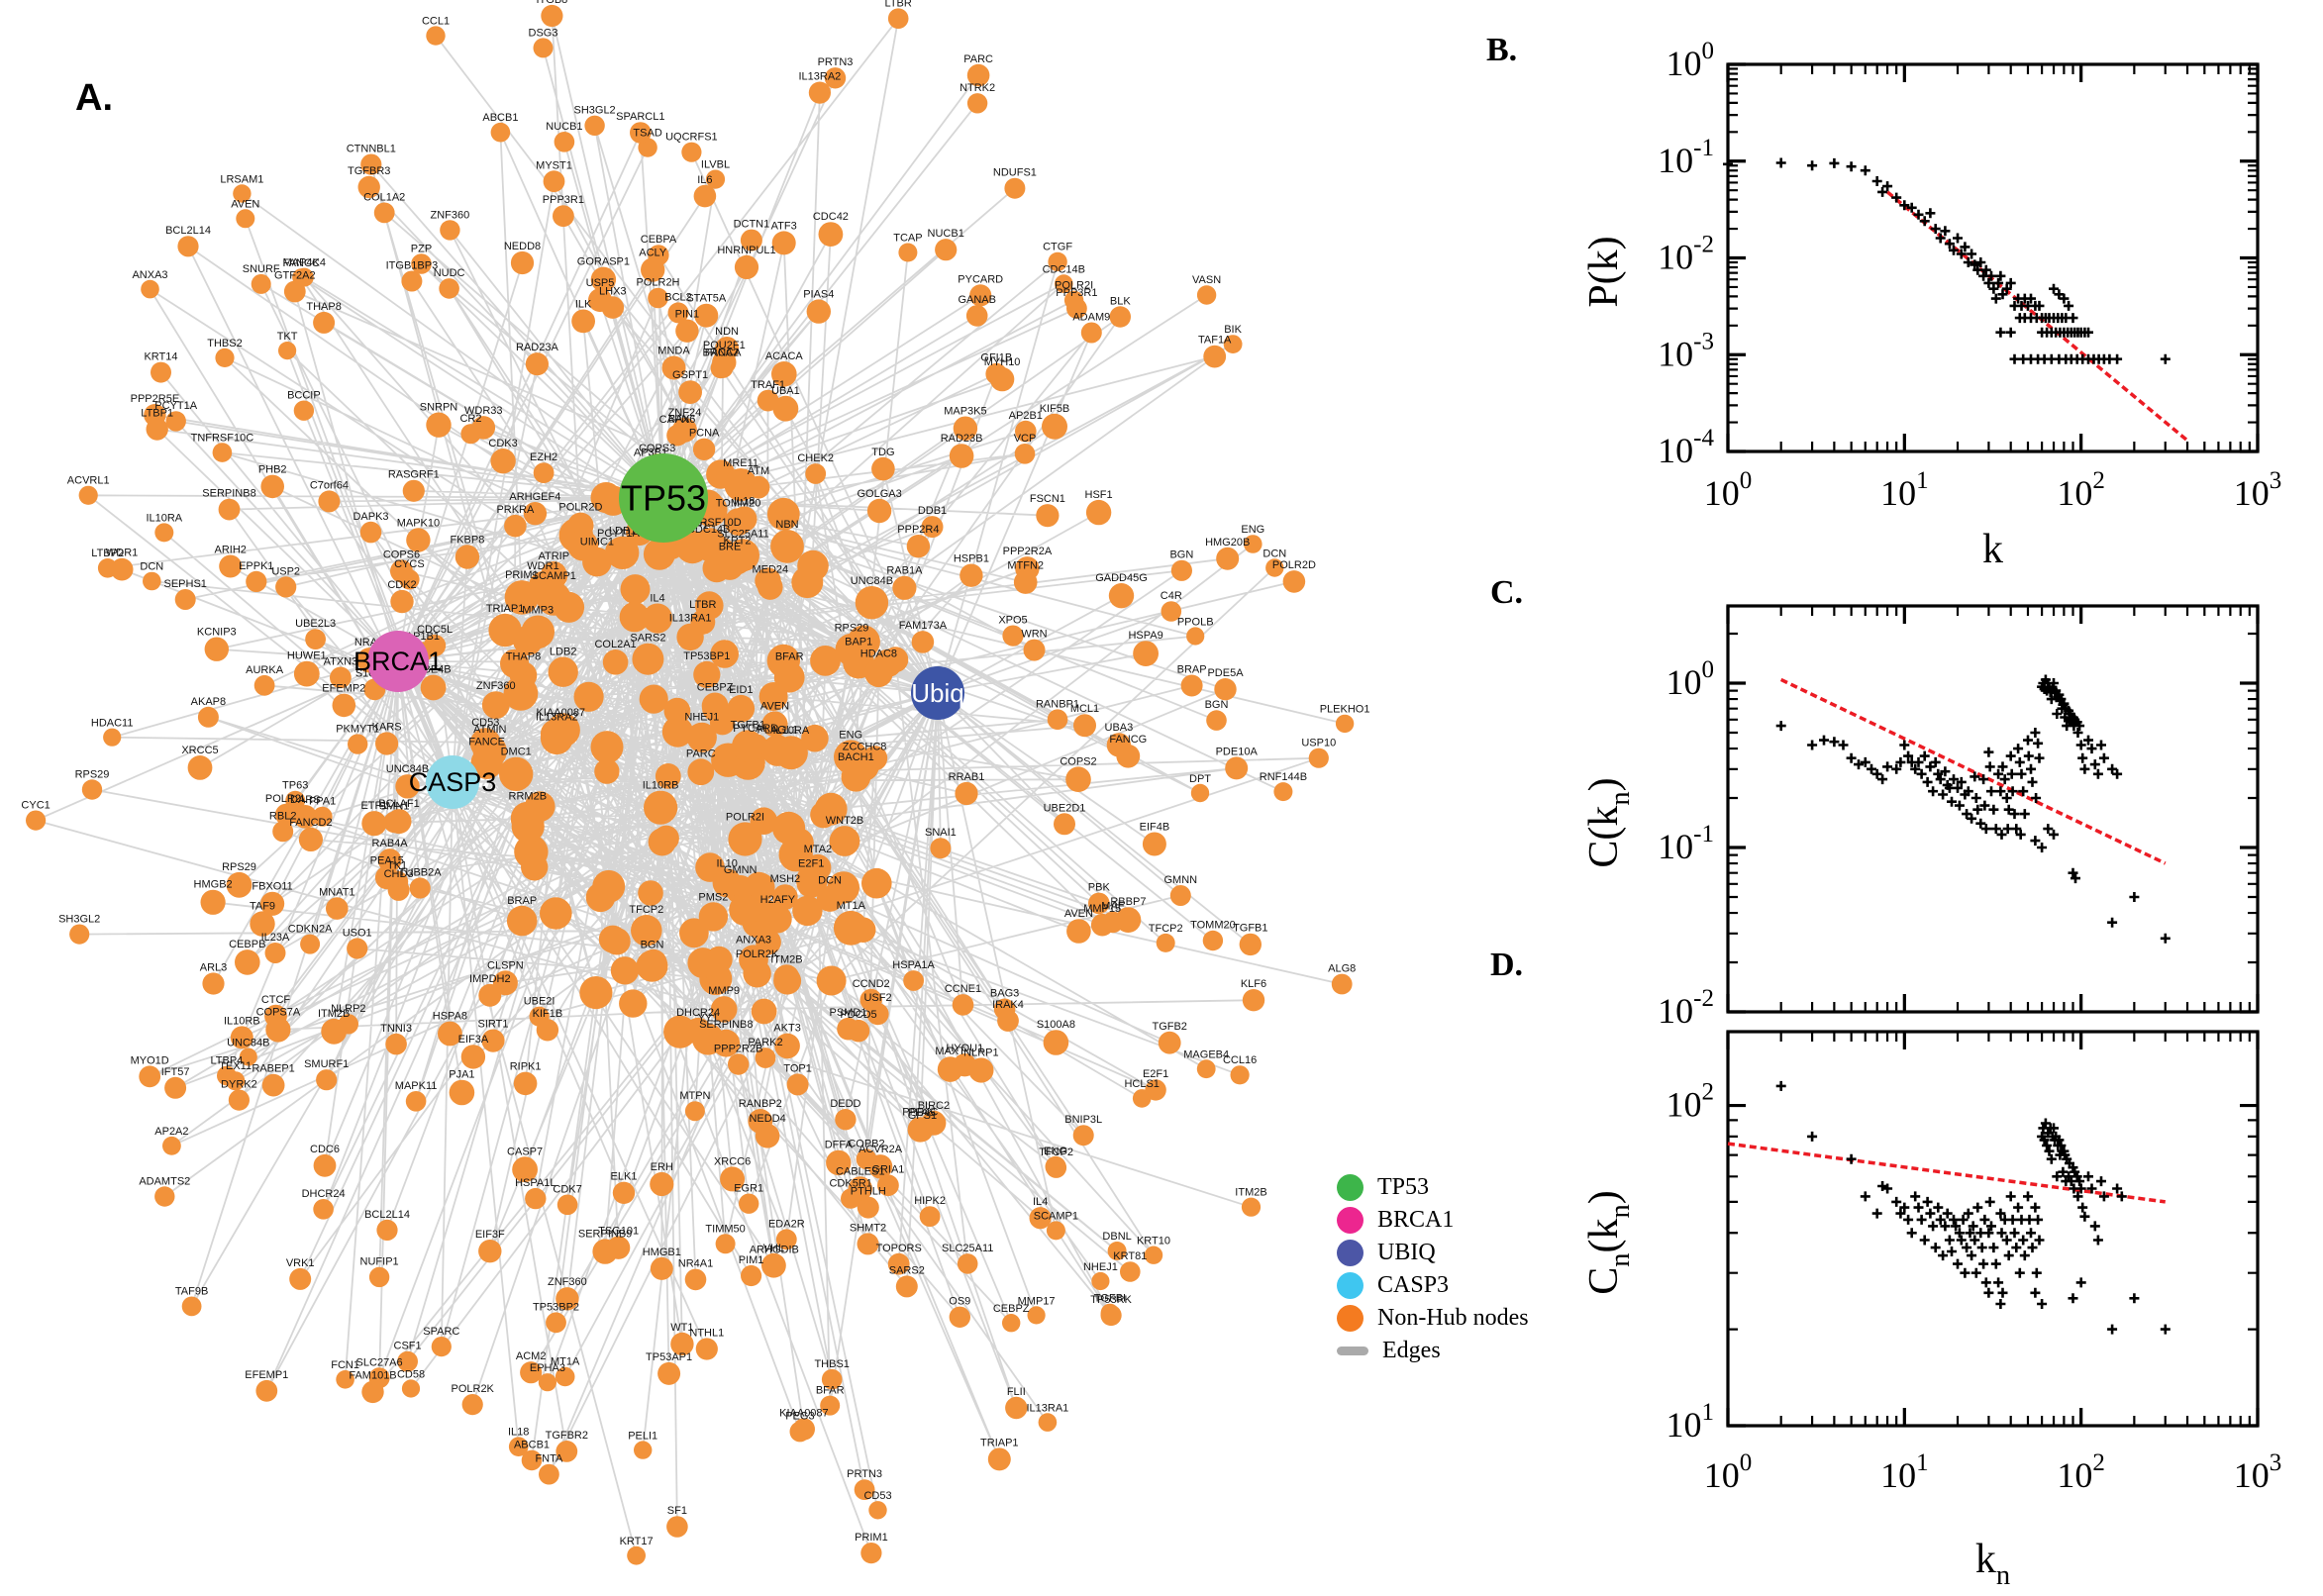 This screenshot has width=2323, height=1596. What do you see at coordinates (797, 1069) in the screenshot?
I see `gene-label: TOP1` at bounding box center [797, 1069].